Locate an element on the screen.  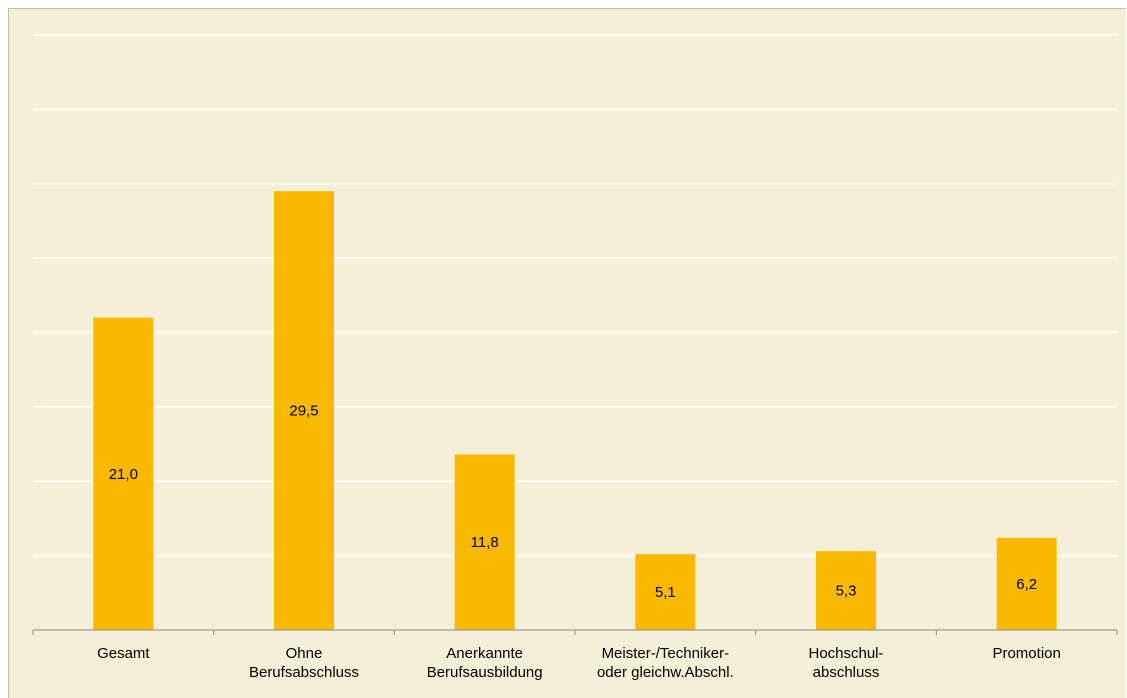
data-label: 5,3 is located at coordinates (846, 591).